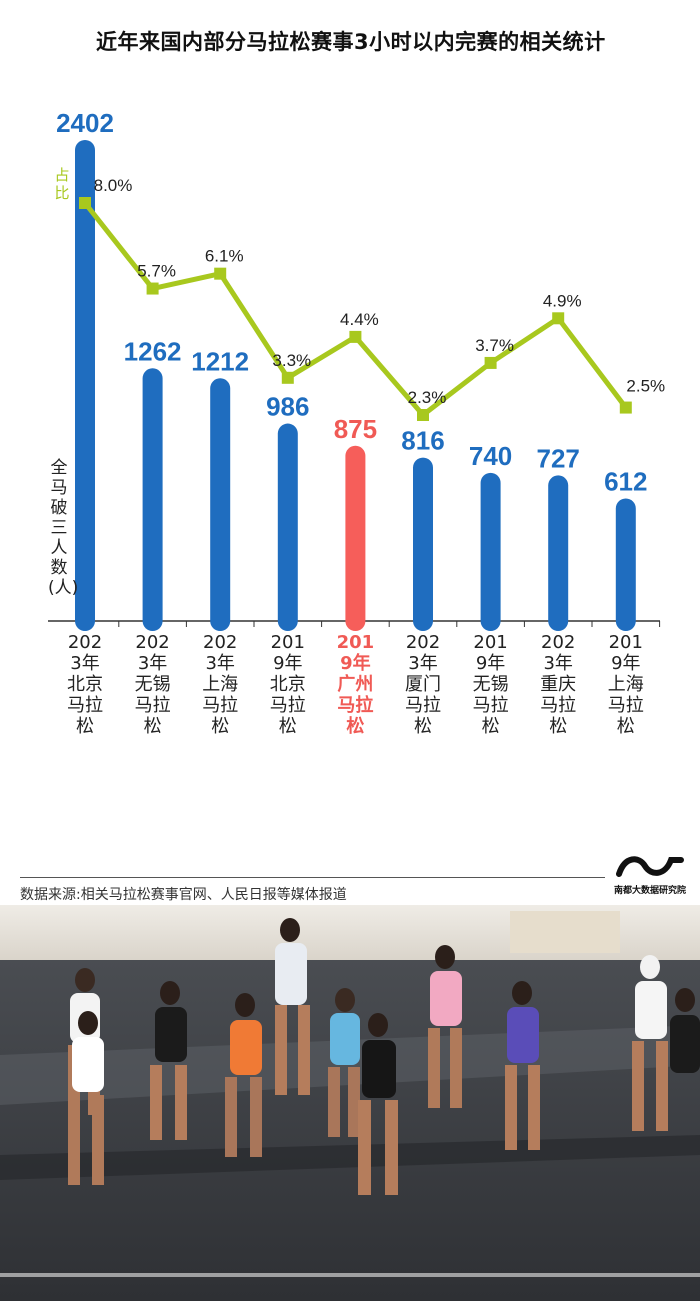 This screenshot has height=1301, width=700. Describe the element at coordinates (427, 397) in the screenshot. I see `ratio-label-5: 2.3%` at that location.